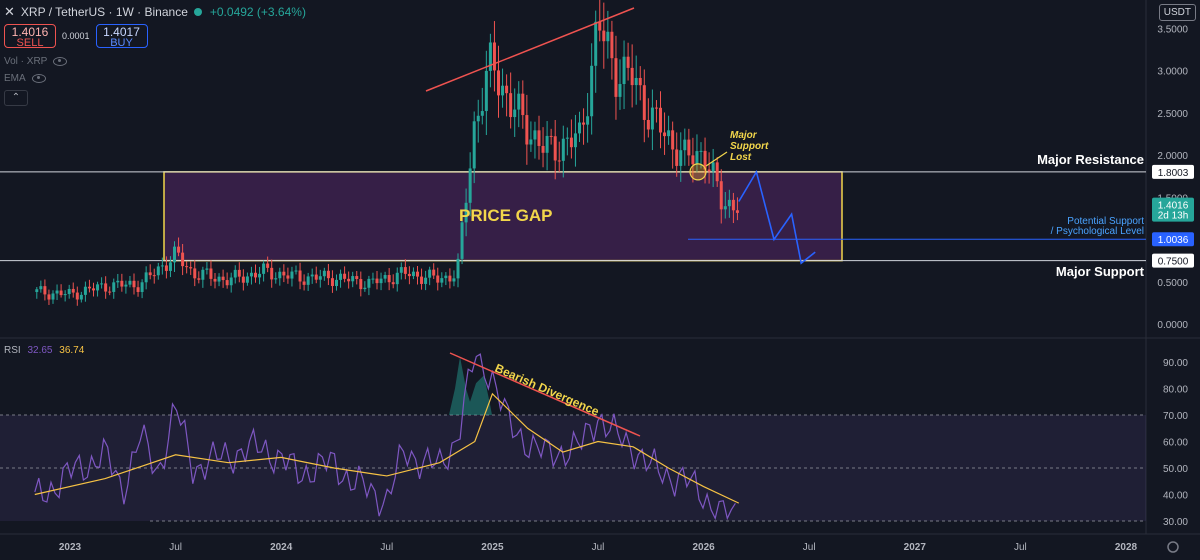  Describe the element at coordinates (36, 61) in the screenshot. I see `volume-indicator: Vol · XRP` at that location.